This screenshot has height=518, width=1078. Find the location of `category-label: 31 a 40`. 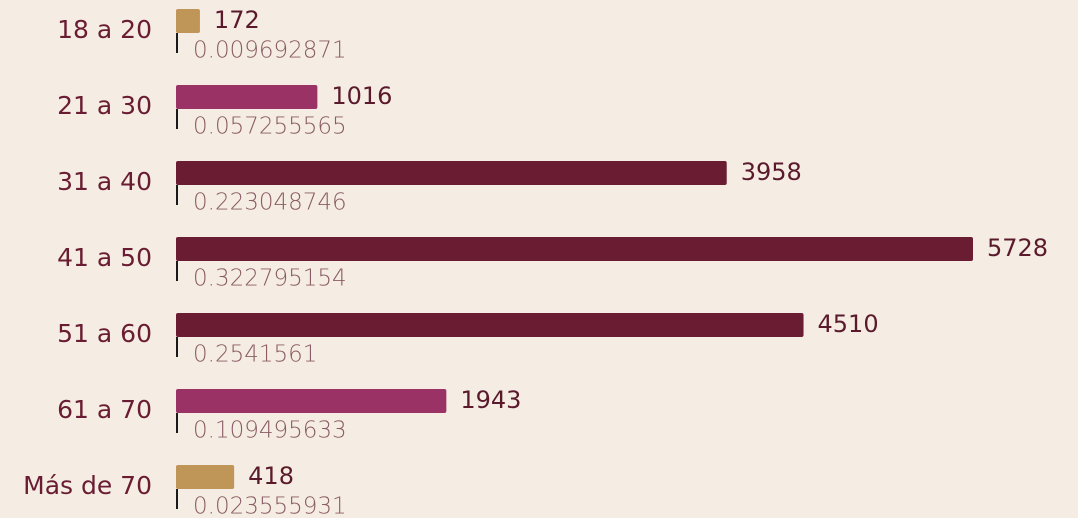

category-label: 31 a 40 is located at coordinates (104, 181).